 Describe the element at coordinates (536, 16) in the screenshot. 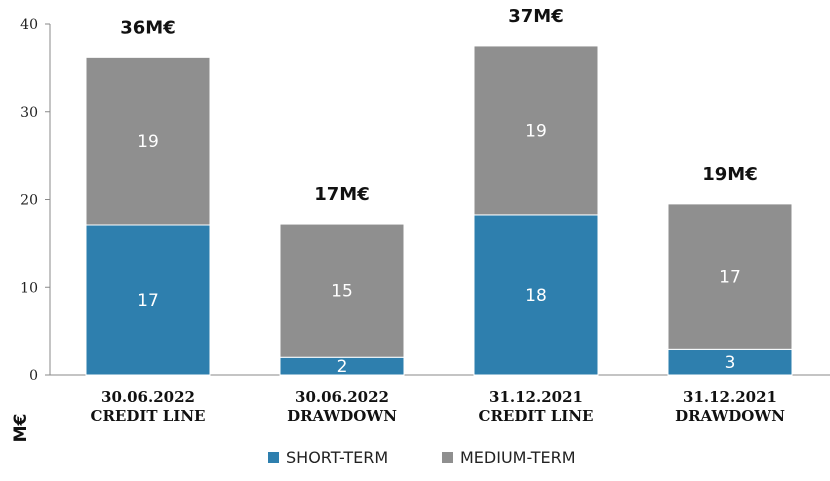

I see `bar-total-label: 37M€` at that location.